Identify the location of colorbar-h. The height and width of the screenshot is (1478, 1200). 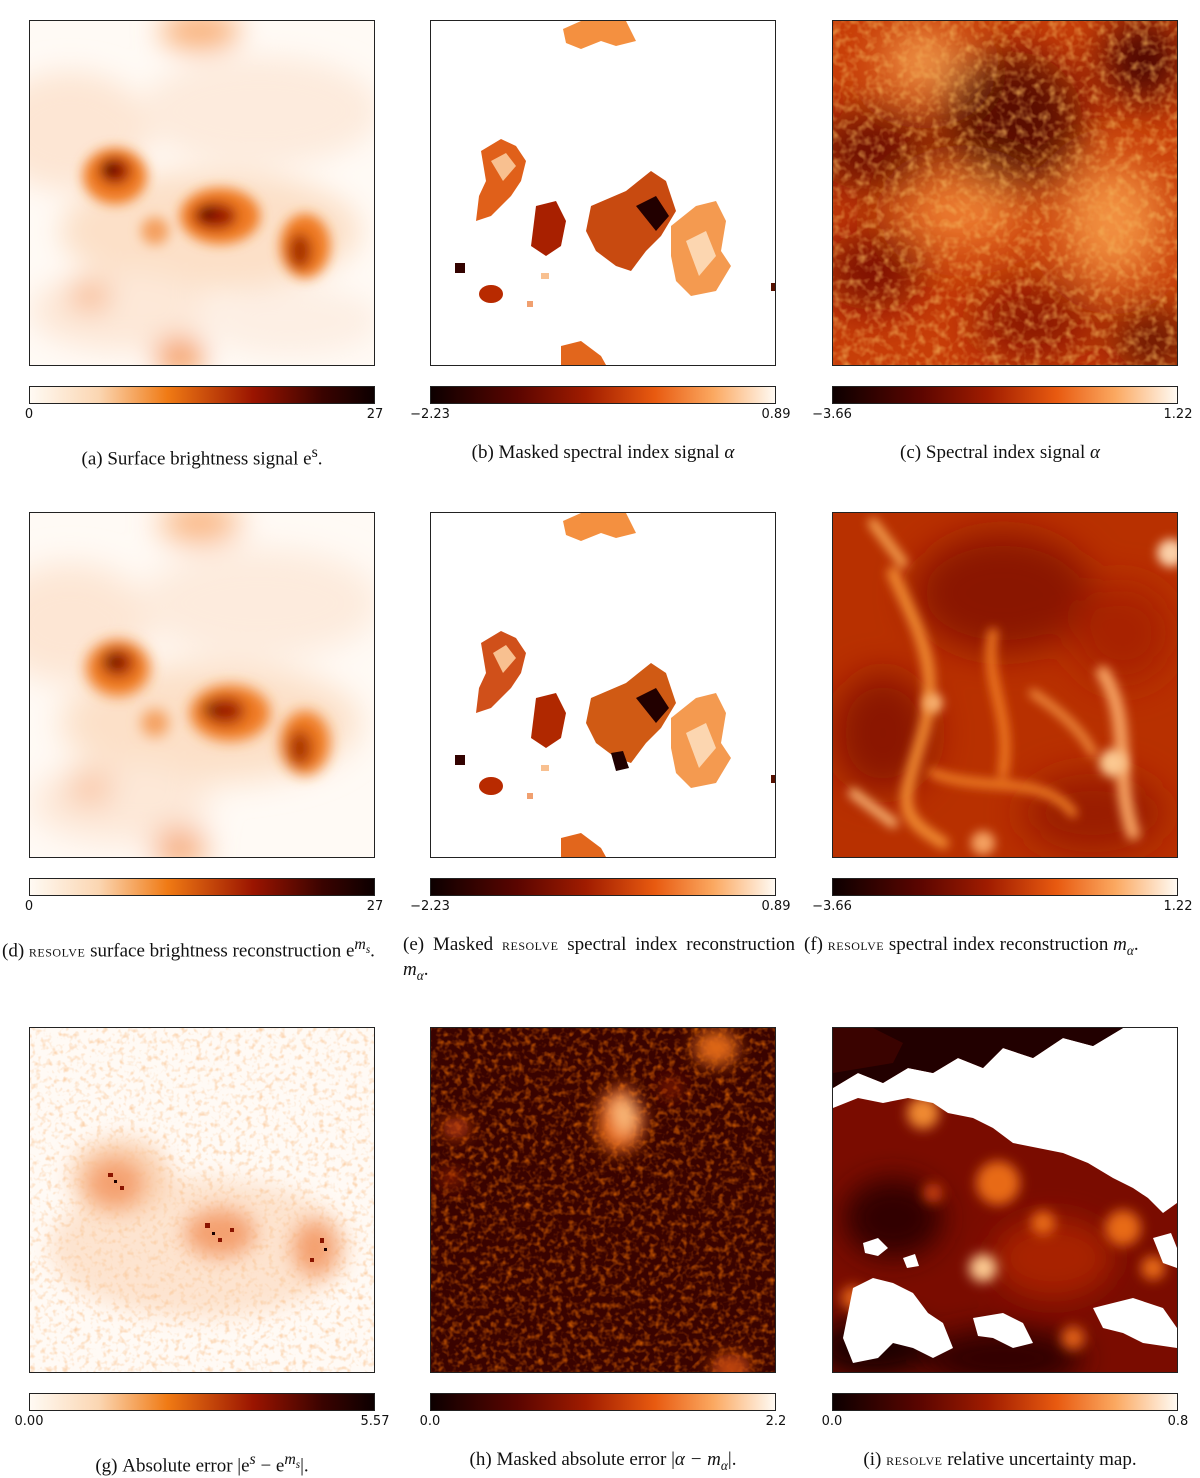
(603, 1402).